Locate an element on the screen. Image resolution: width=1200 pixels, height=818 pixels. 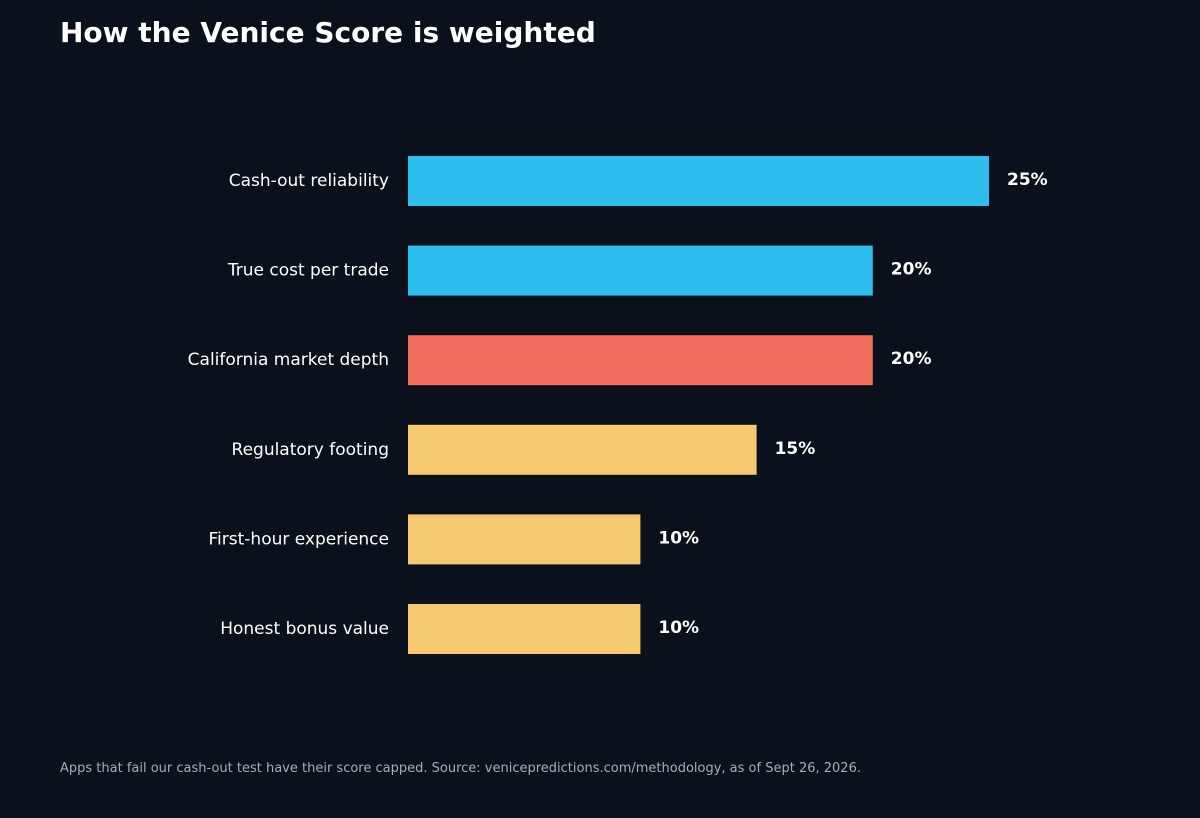
category-label: First-hour experience is located at coordinates (299, 539).